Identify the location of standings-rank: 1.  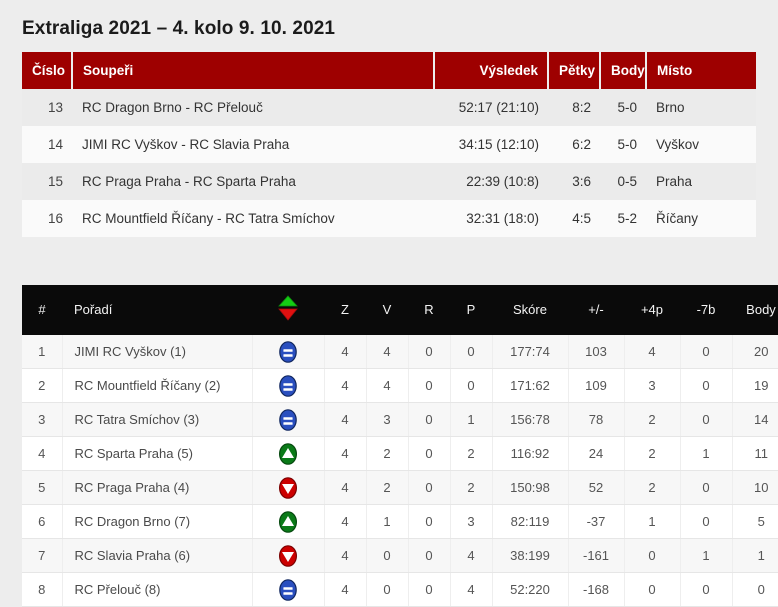
(42, 352).